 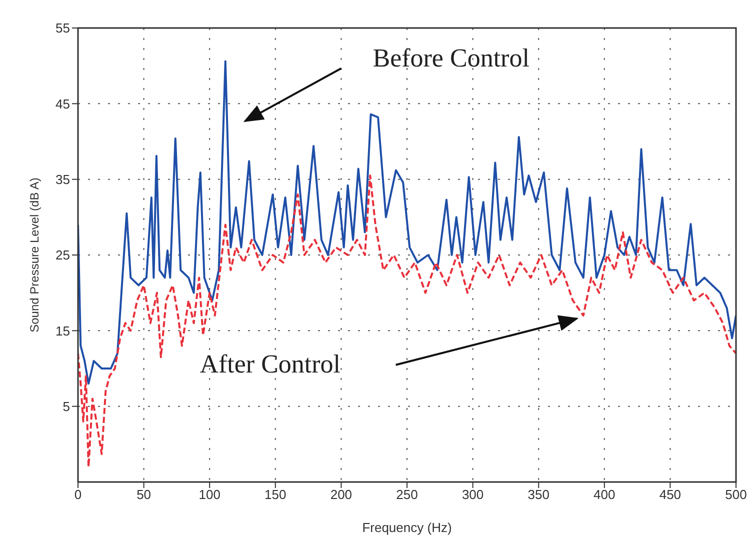 I want to click on y-axis-title: Sound Pressure Level (dB A), so click(x=34, y=255).